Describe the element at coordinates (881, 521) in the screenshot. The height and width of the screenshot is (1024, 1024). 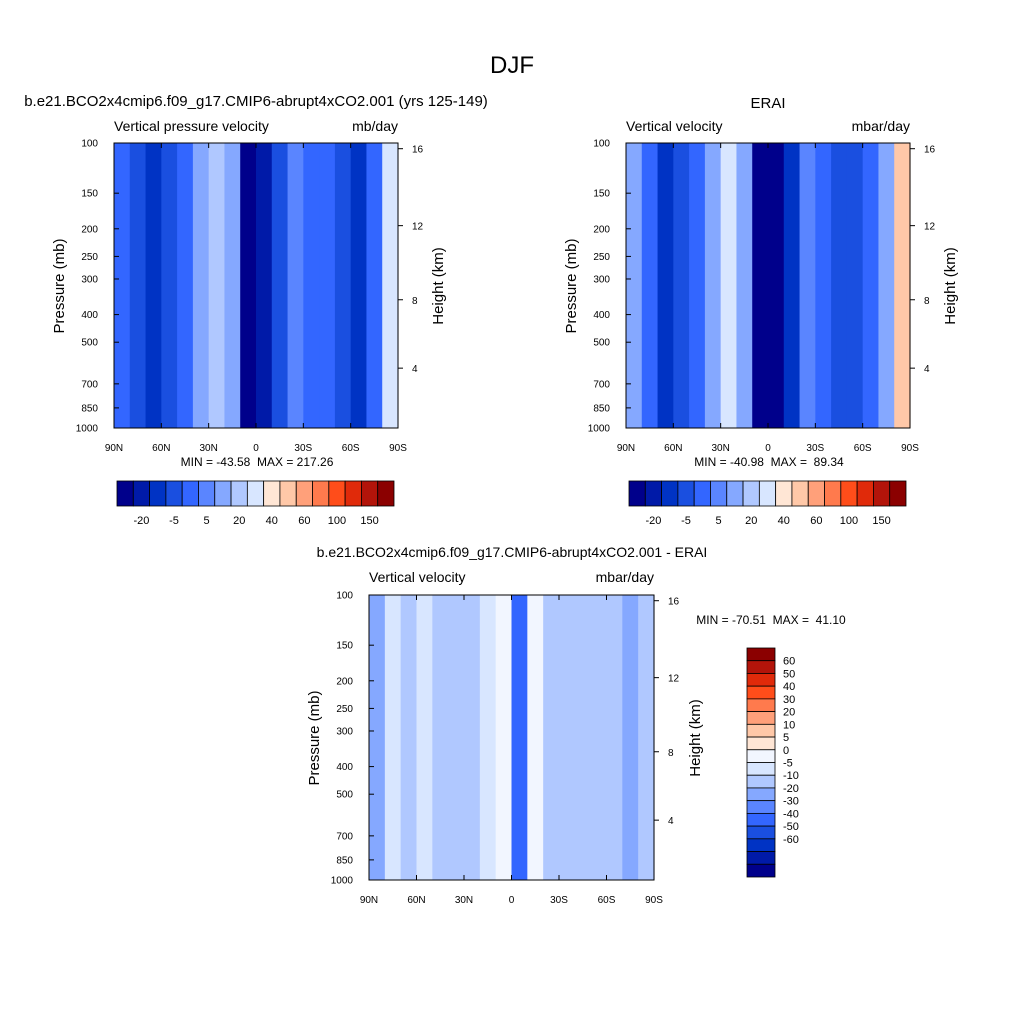
I see `colorbar-label: 150` at that location.